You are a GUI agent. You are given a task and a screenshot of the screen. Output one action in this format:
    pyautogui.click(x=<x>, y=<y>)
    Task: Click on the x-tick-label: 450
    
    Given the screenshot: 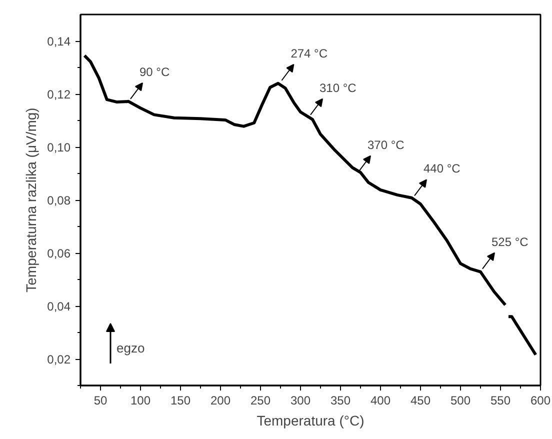 What is the action you would take?
    pyautogui.click(x=420, y=401)
    